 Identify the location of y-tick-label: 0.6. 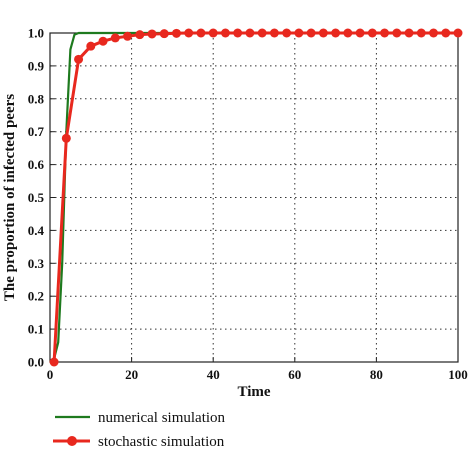
(36, 164).